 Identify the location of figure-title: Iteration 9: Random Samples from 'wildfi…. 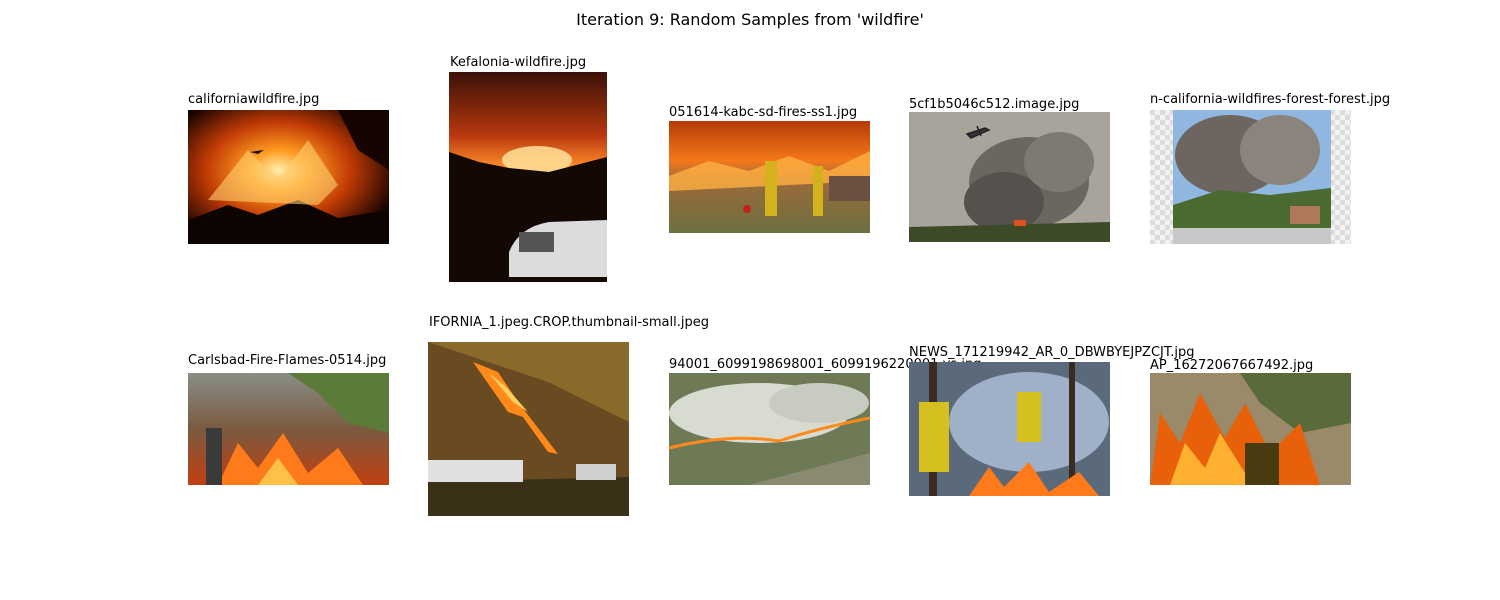
(750, 19).